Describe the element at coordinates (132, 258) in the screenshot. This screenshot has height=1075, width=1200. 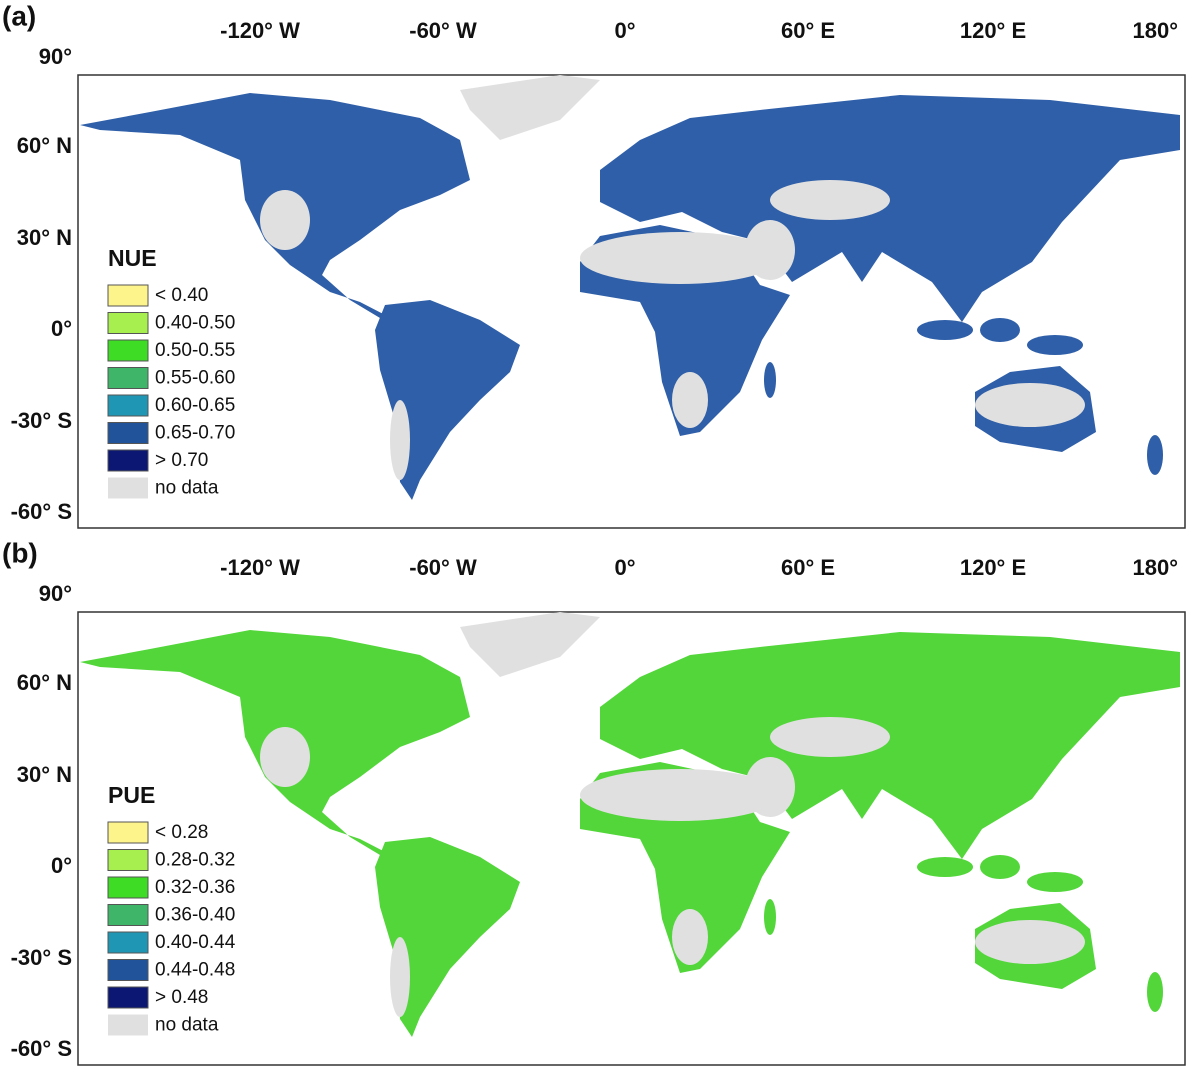
I see `legend-title: NUE` at that location.